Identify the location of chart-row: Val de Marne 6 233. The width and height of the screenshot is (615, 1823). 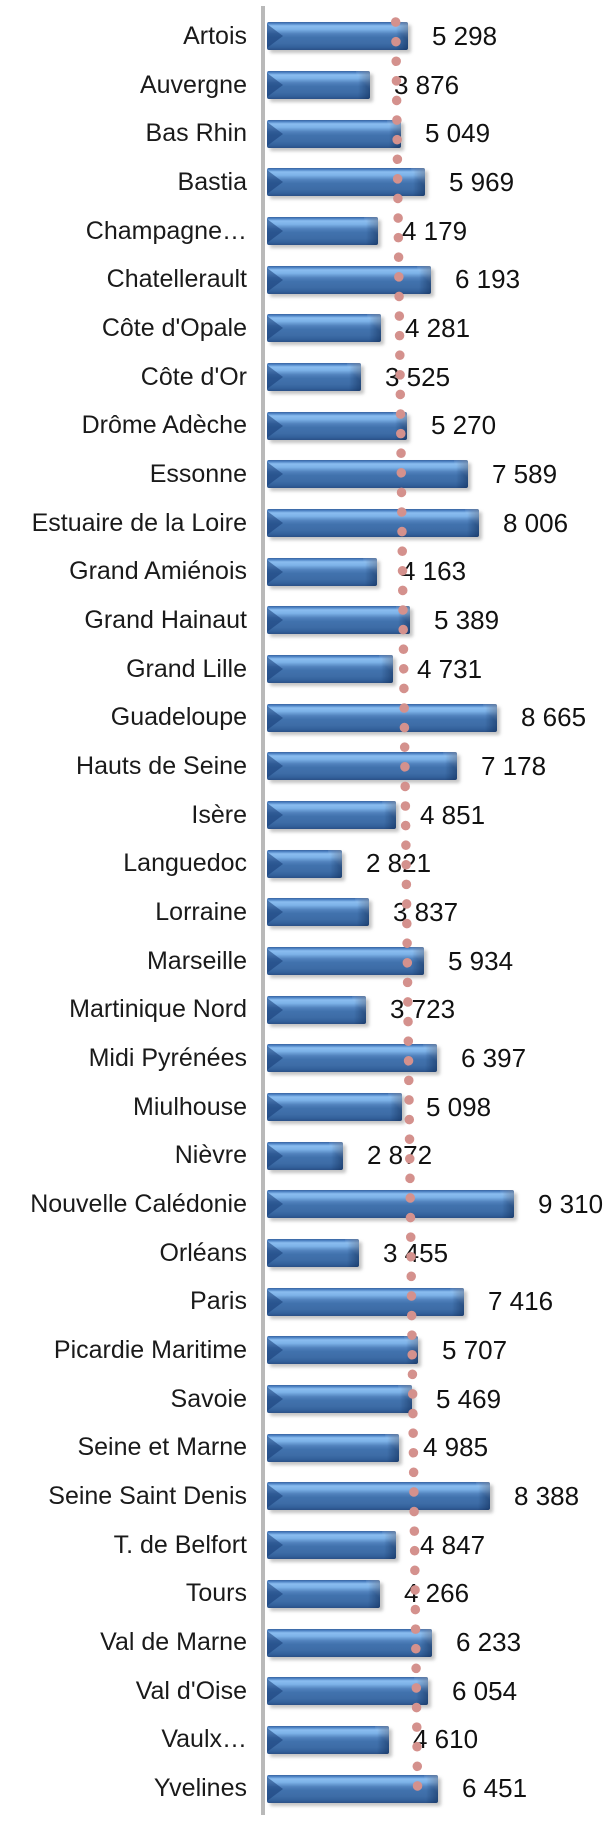
(307, 1642).